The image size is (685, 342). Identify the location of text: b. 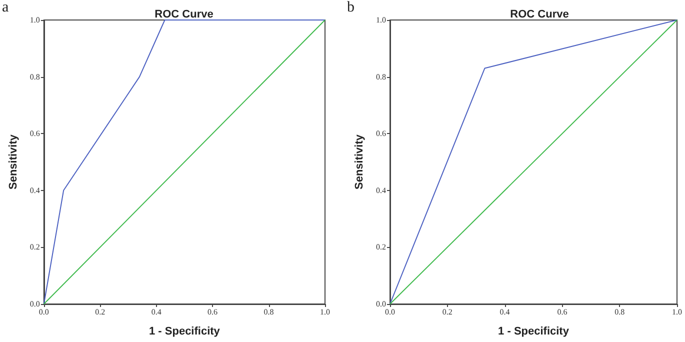
(350, 8).